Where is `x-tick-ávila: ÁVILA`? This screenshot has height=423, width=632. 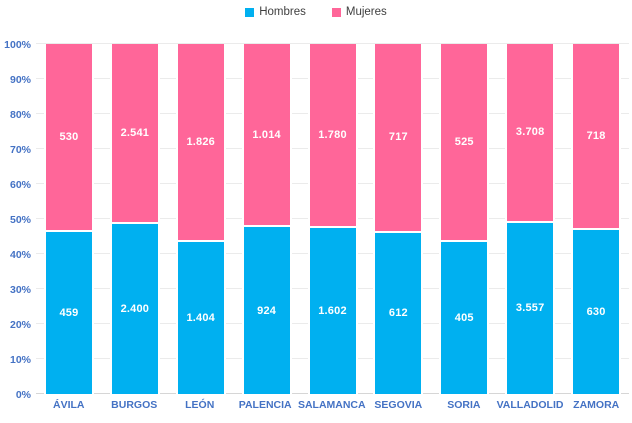 x-tick-ávila: ÁVILA is located at coordinates (68, 405).